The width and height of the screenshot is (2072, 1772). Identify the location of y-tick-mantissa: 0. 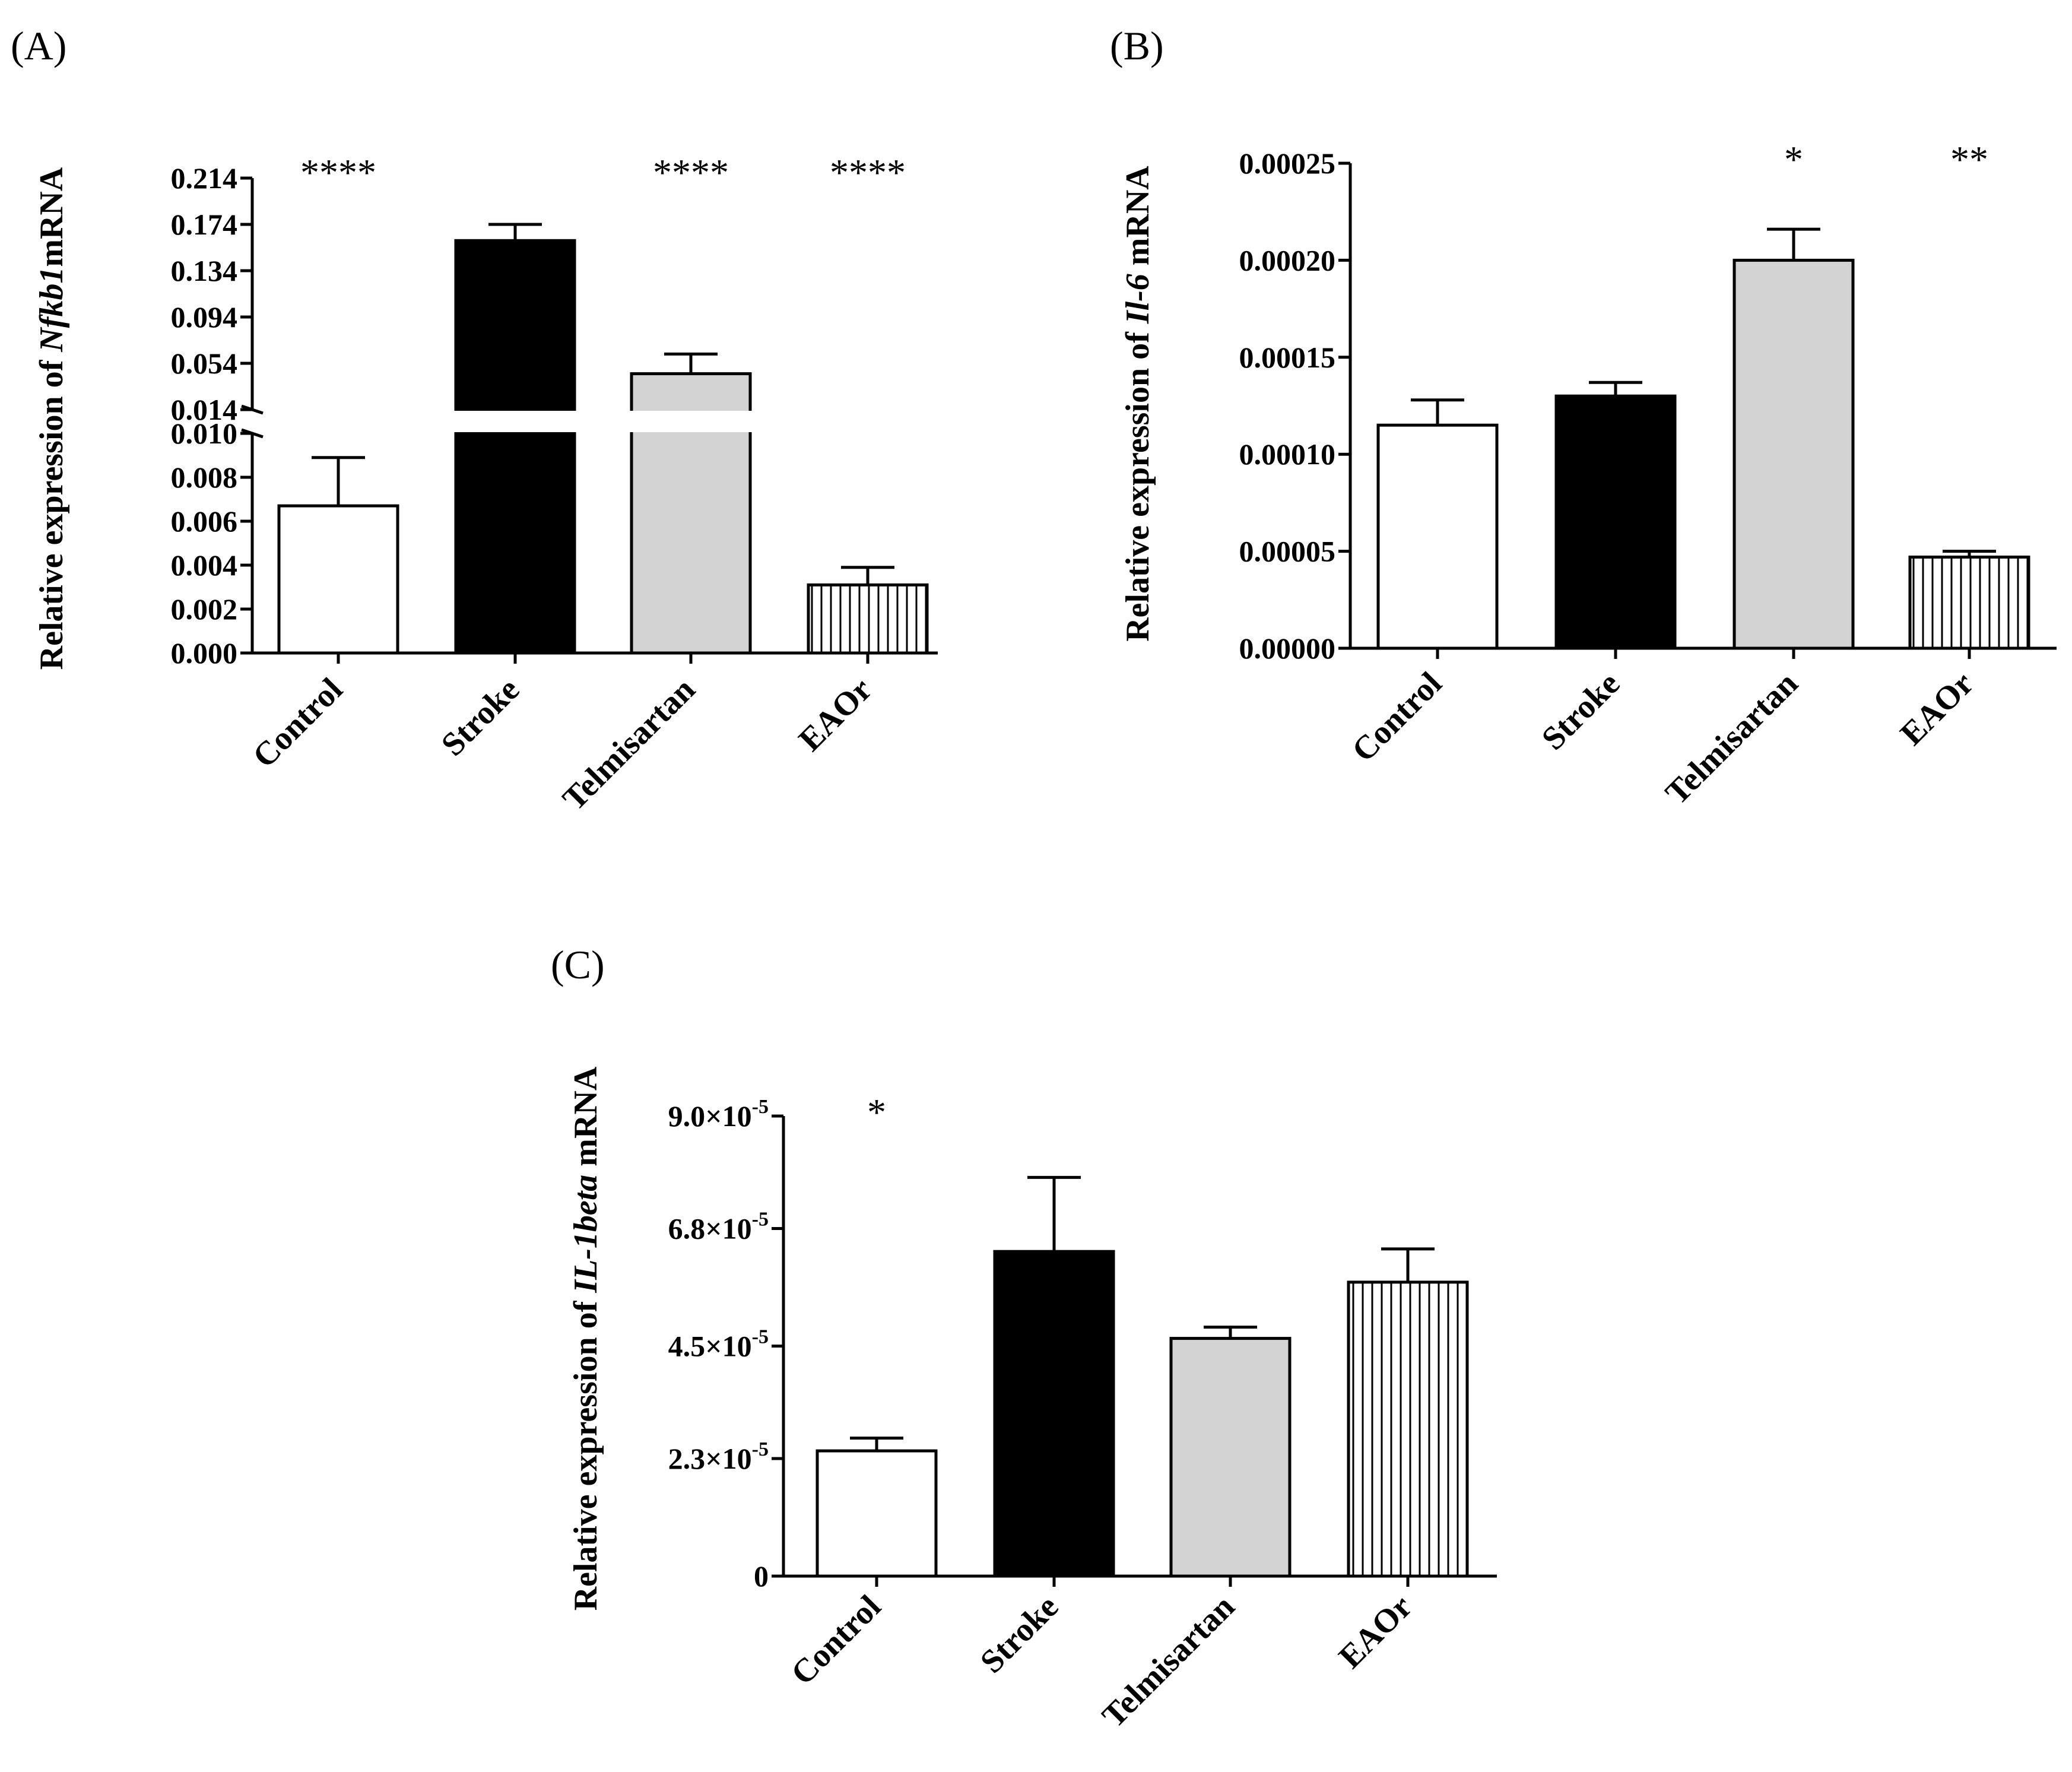
(761, 1576).